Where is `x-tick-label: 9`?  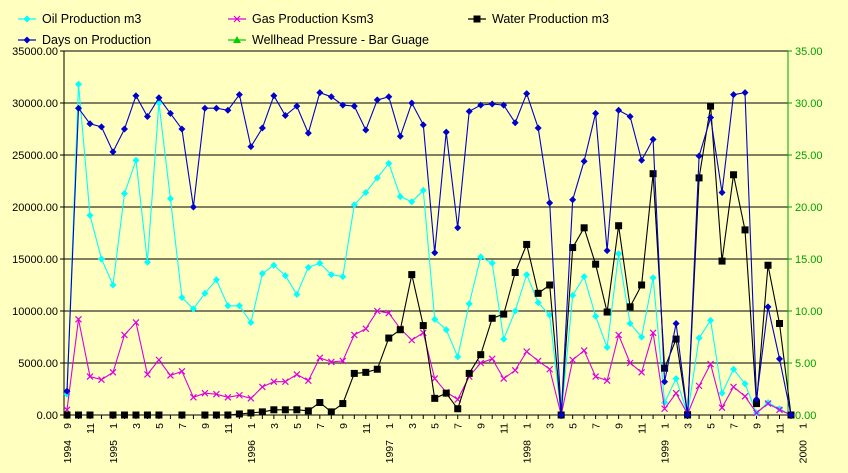 x-tick-label: 9 is located at coordinates (758, 426).